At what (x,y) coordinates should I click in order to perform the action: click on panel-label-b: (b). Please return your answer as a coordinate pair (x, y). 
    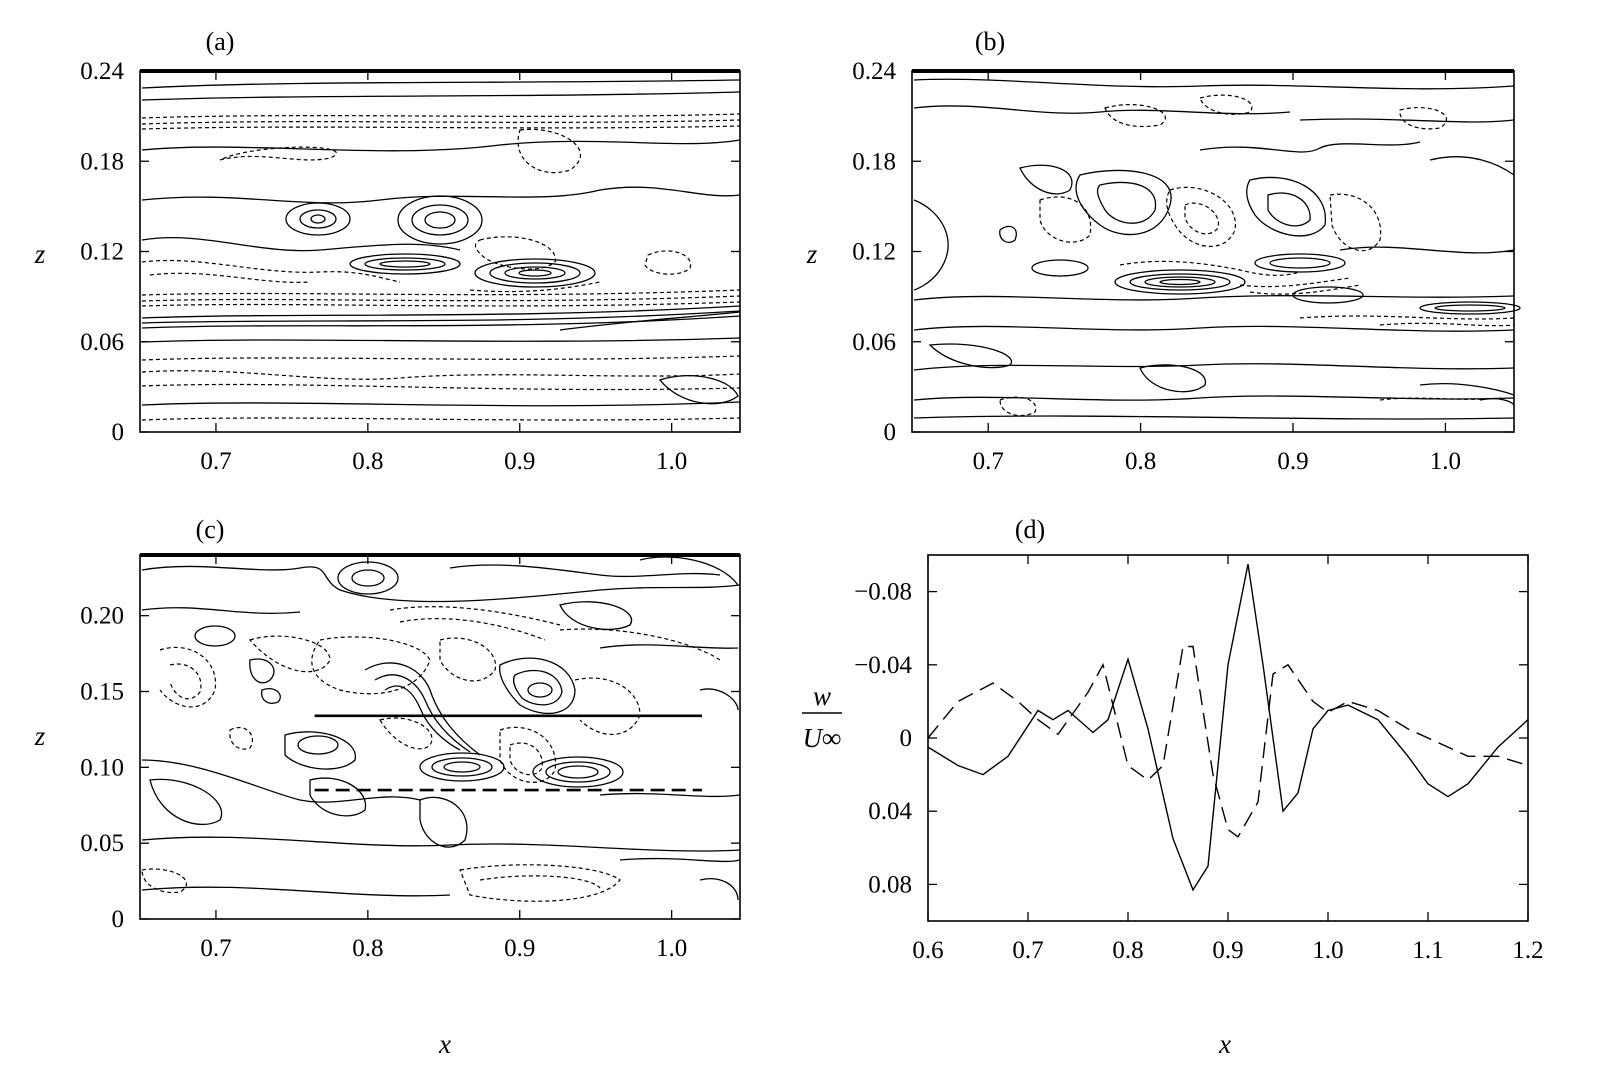
    Looking at the image, I should click on (990, 41).